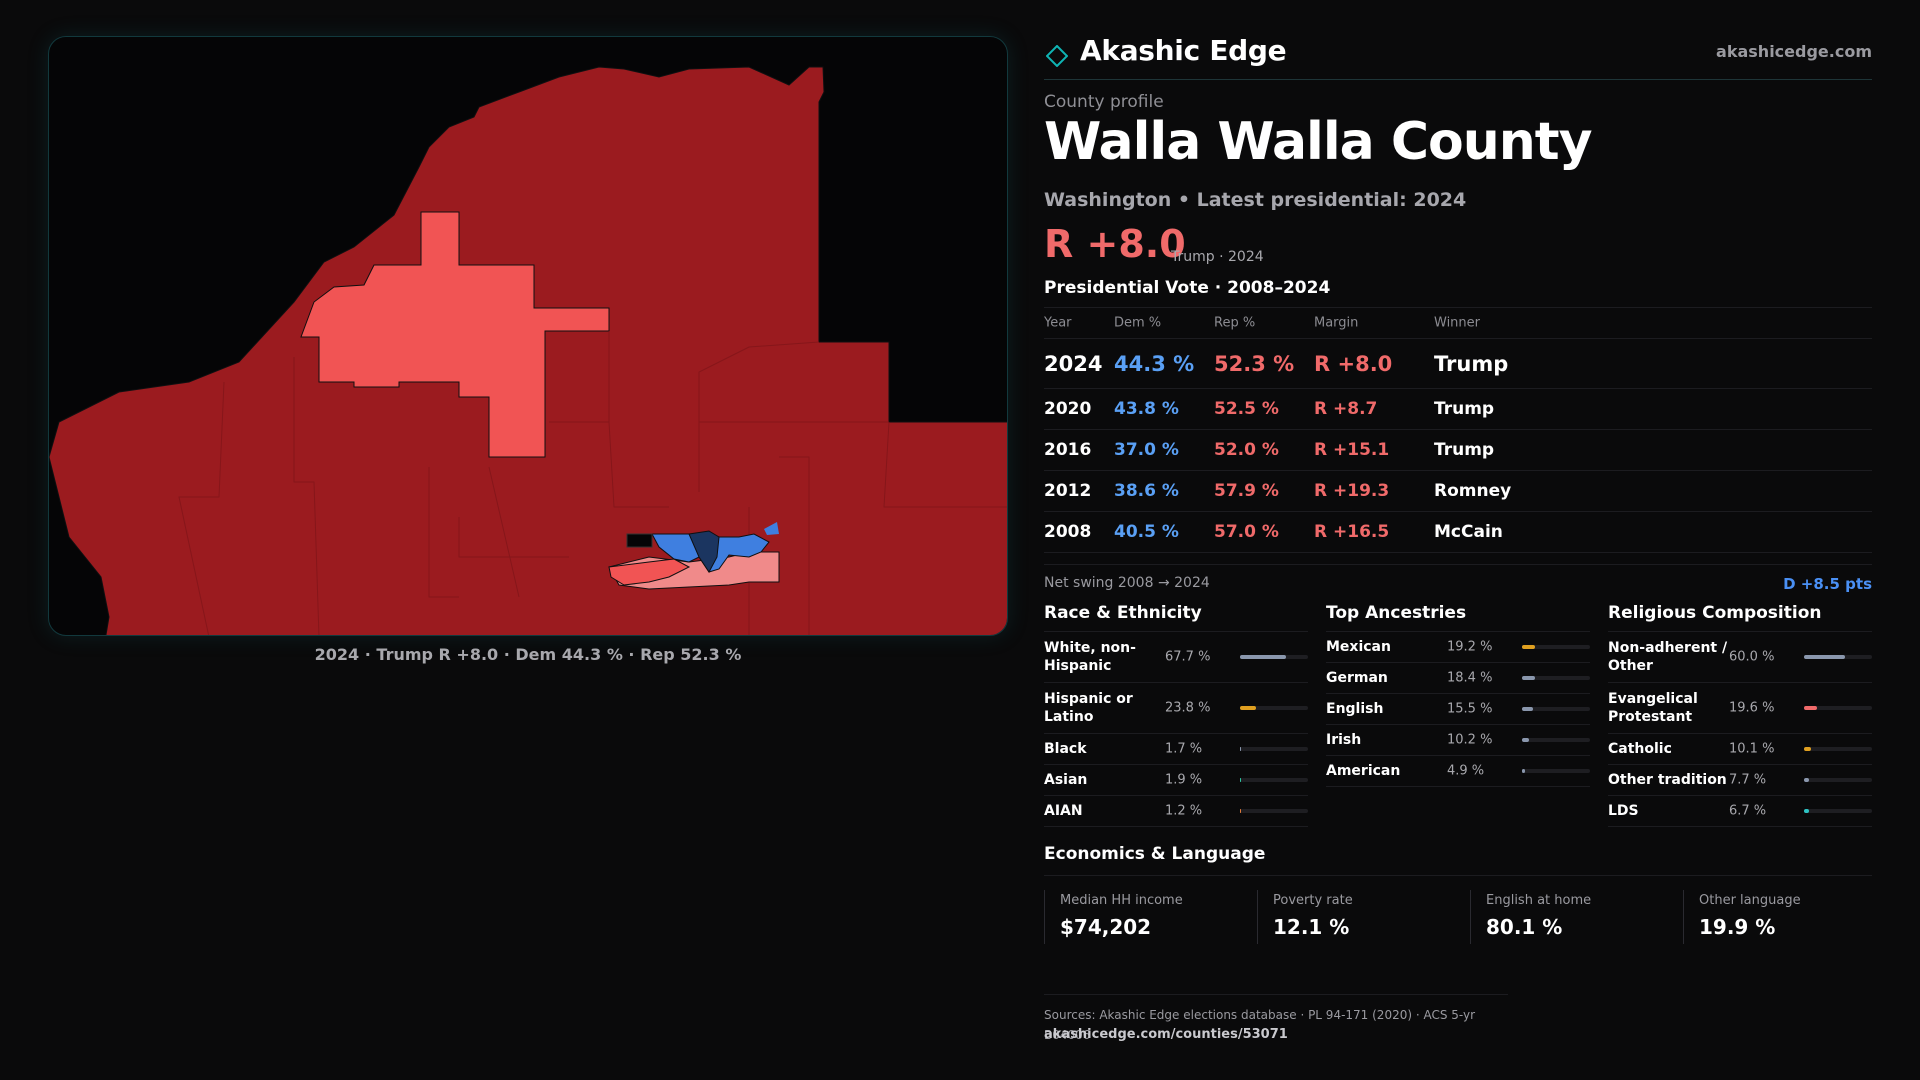 The height and width of the screenshot is (1080, 1920). I want to click on econ-stat-card: Median HH income $74,202, so click(1150, 917).